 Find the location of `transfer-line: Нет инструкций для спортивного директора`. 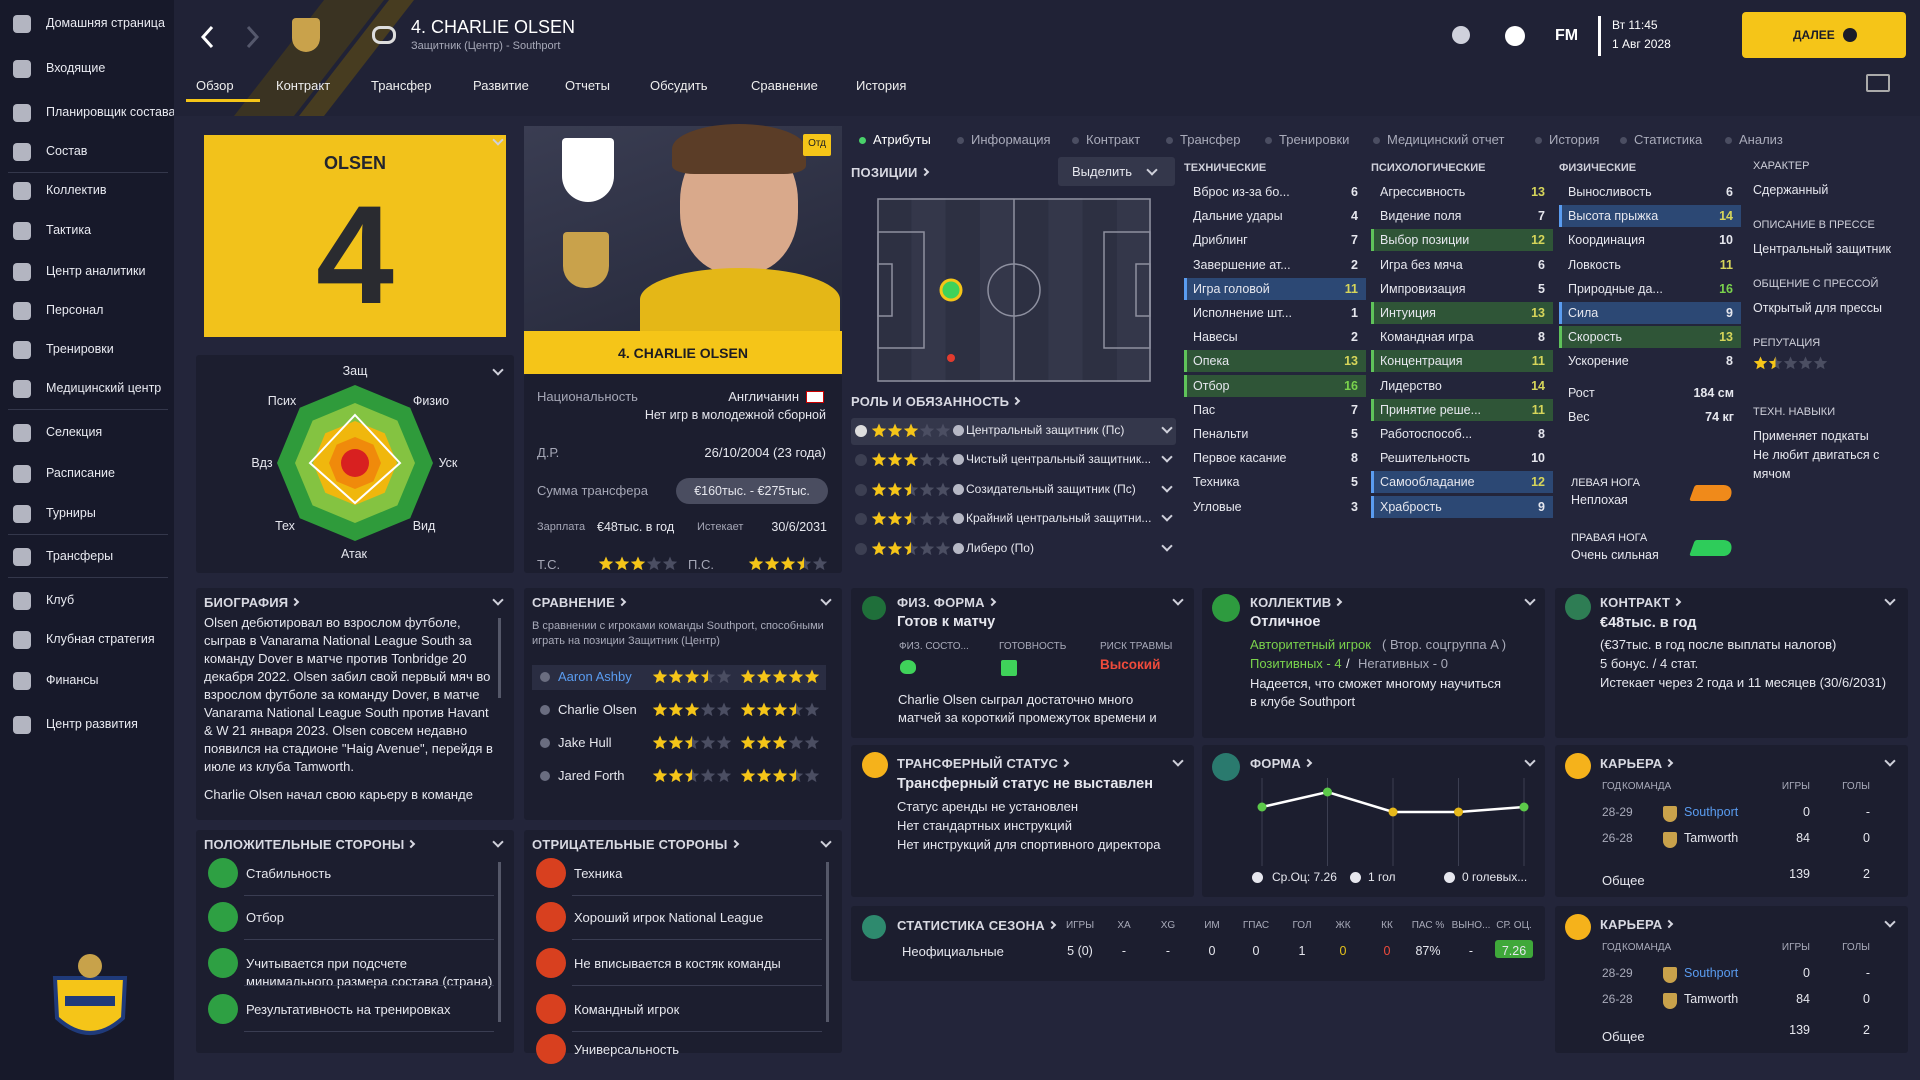

transfer-line: Нет инструкций для спортивного директора is located at coordinates (1029, 844).